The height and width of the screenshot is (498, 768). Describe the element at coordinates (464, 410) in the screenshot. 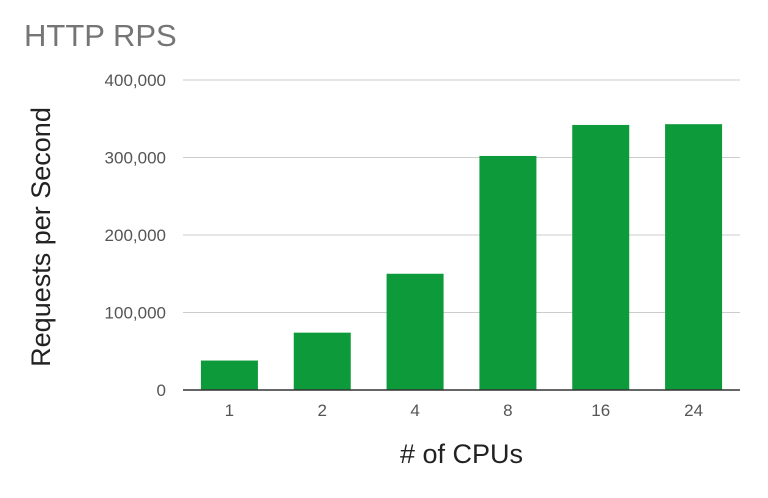

I see `x-axis-ticks: 1 2 4 8 16 24` at that location.